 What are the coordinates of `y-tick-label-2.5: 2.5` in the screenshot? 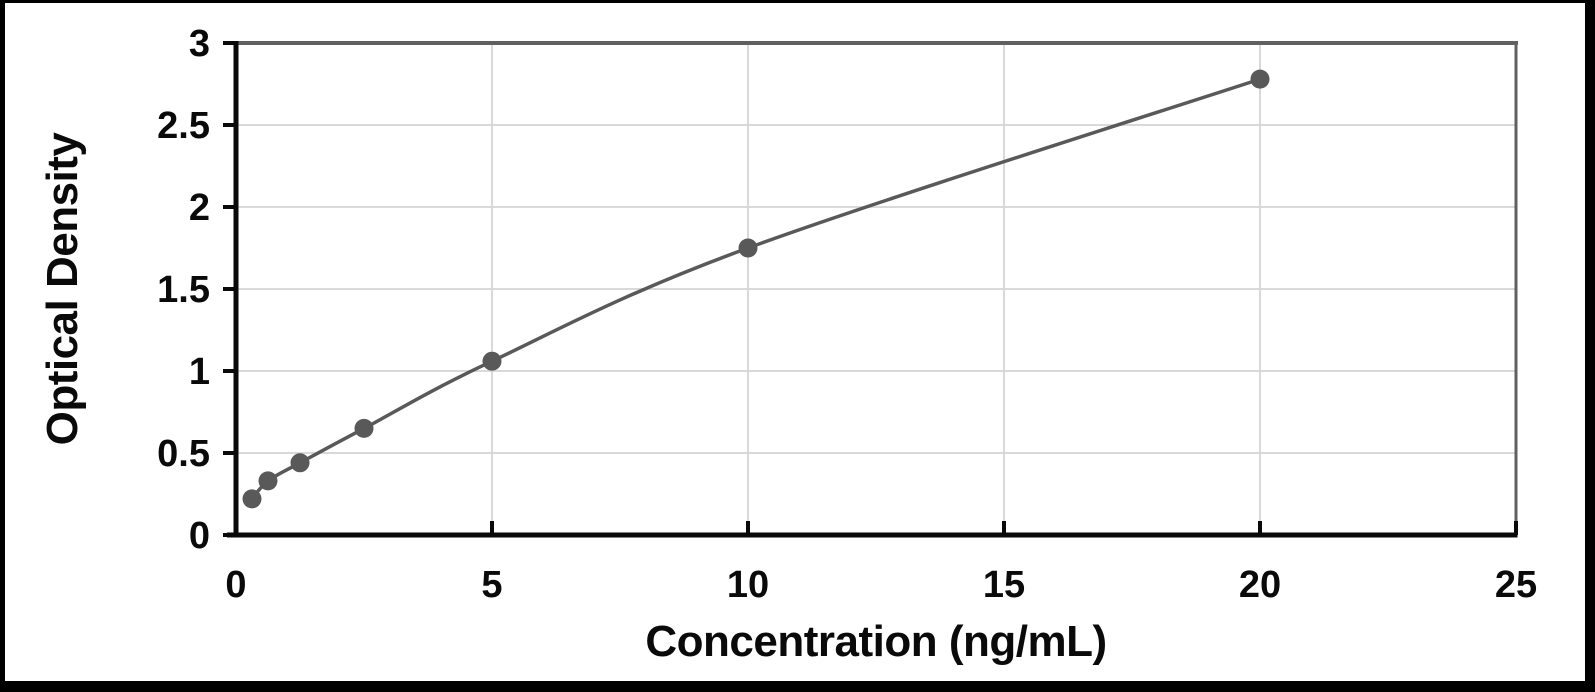 It's located at (183, 126).